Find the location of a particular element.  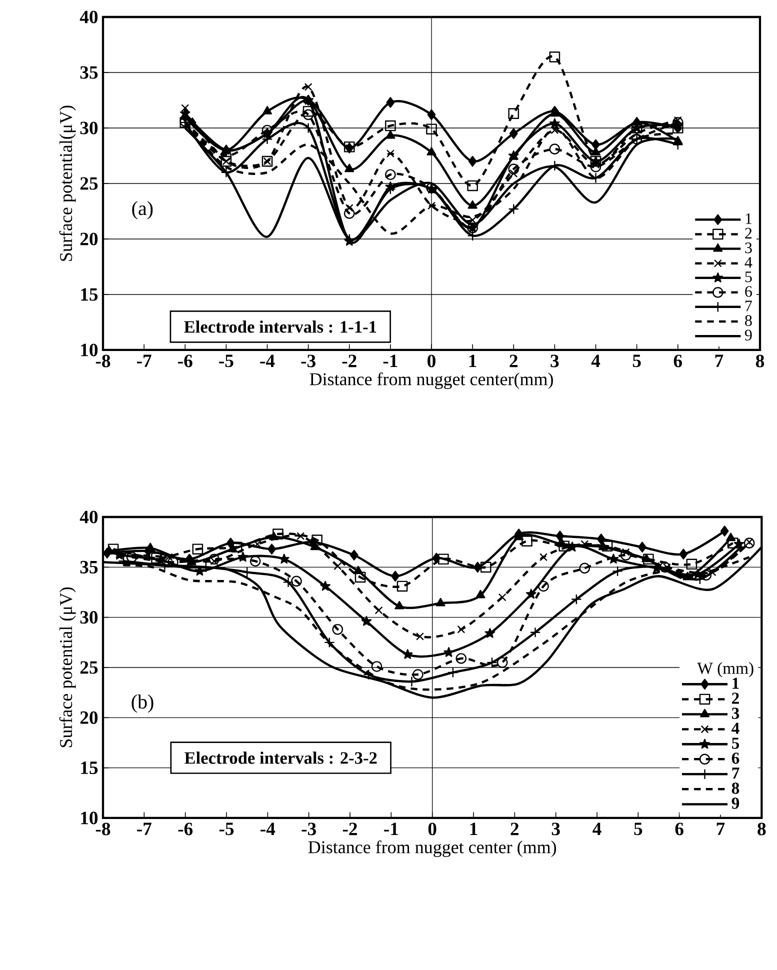

annotation: (a) is located at coordinates (142, 210).